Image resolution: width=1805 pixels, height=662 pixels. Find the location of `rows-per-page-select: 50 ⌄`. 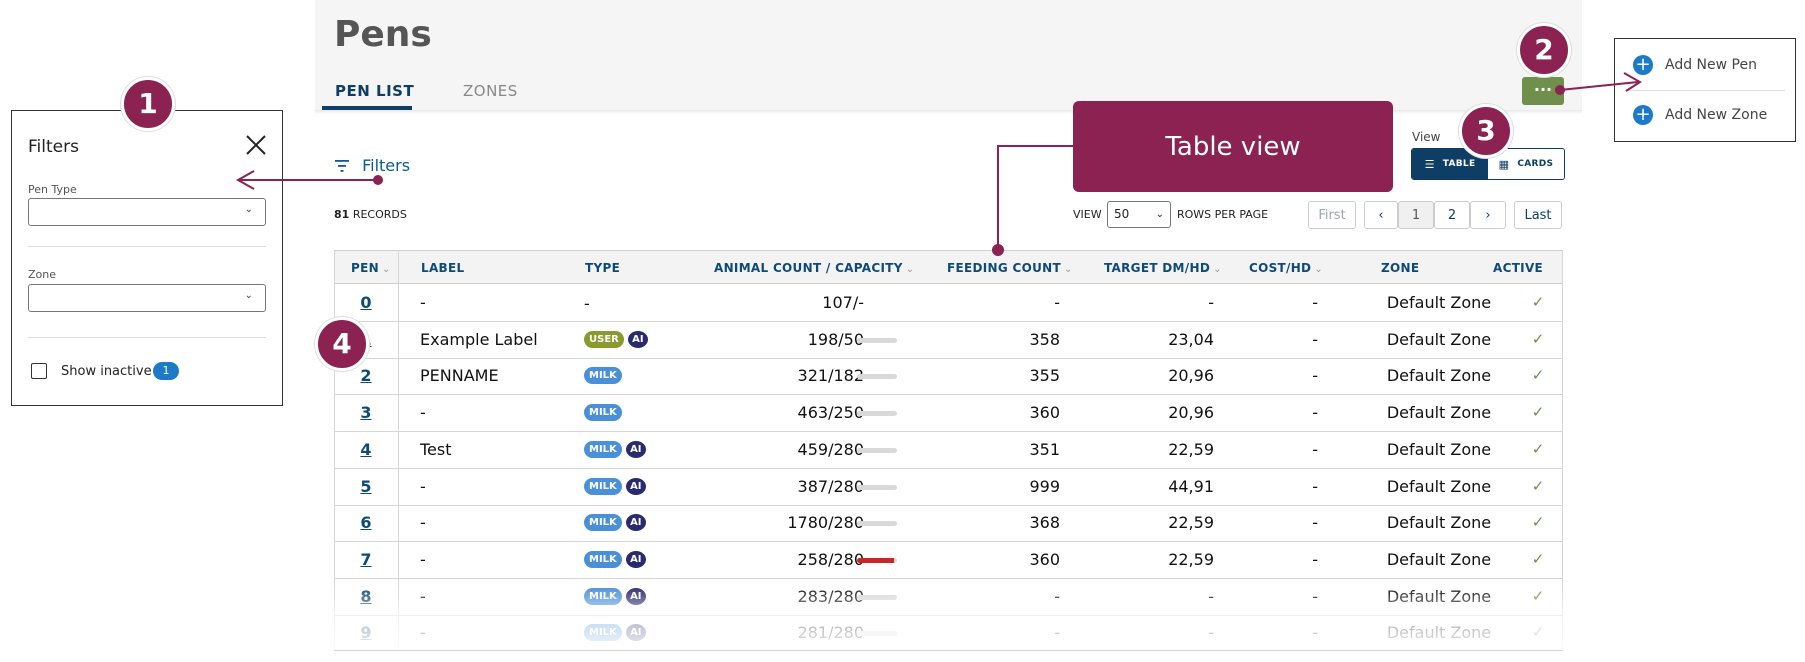

rows-per-page-select: 50 ⌄ is located at coordinates (1139, 214).